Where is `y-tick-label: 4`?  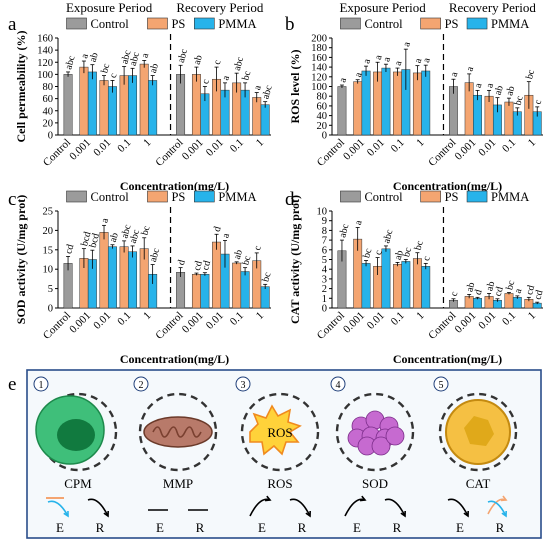
y-tick-label: 4 is located at coordinates (325, 270).